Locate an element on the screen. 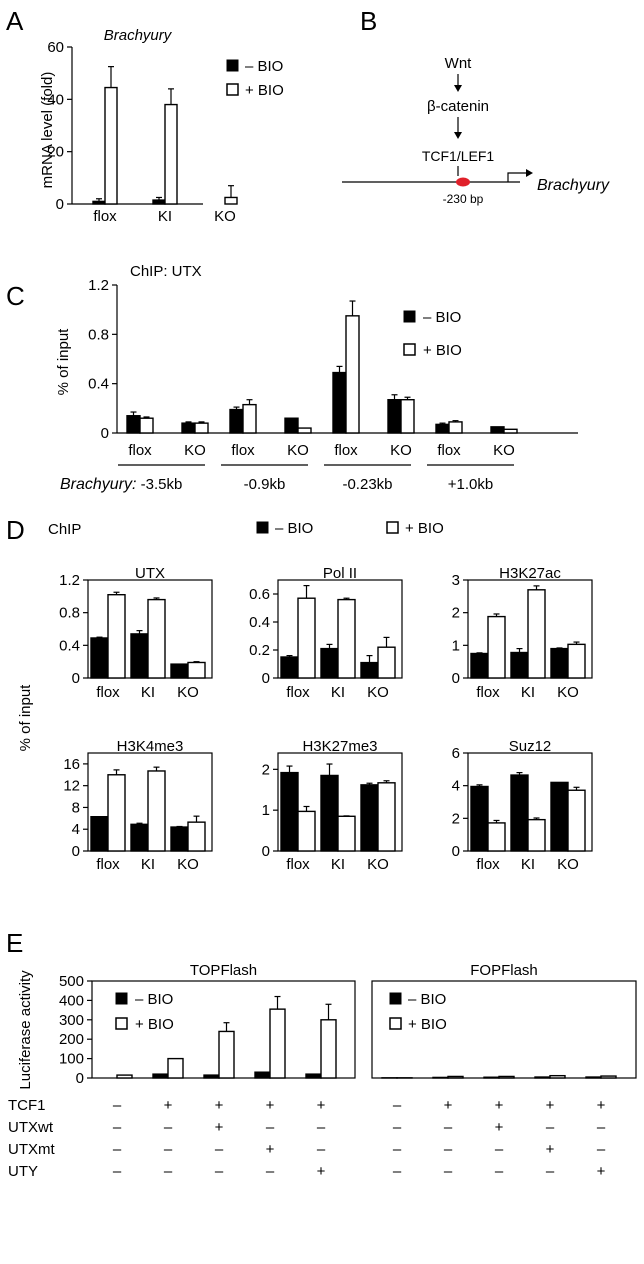  y-tick-label: 12 is located at coordinates (71, 786).